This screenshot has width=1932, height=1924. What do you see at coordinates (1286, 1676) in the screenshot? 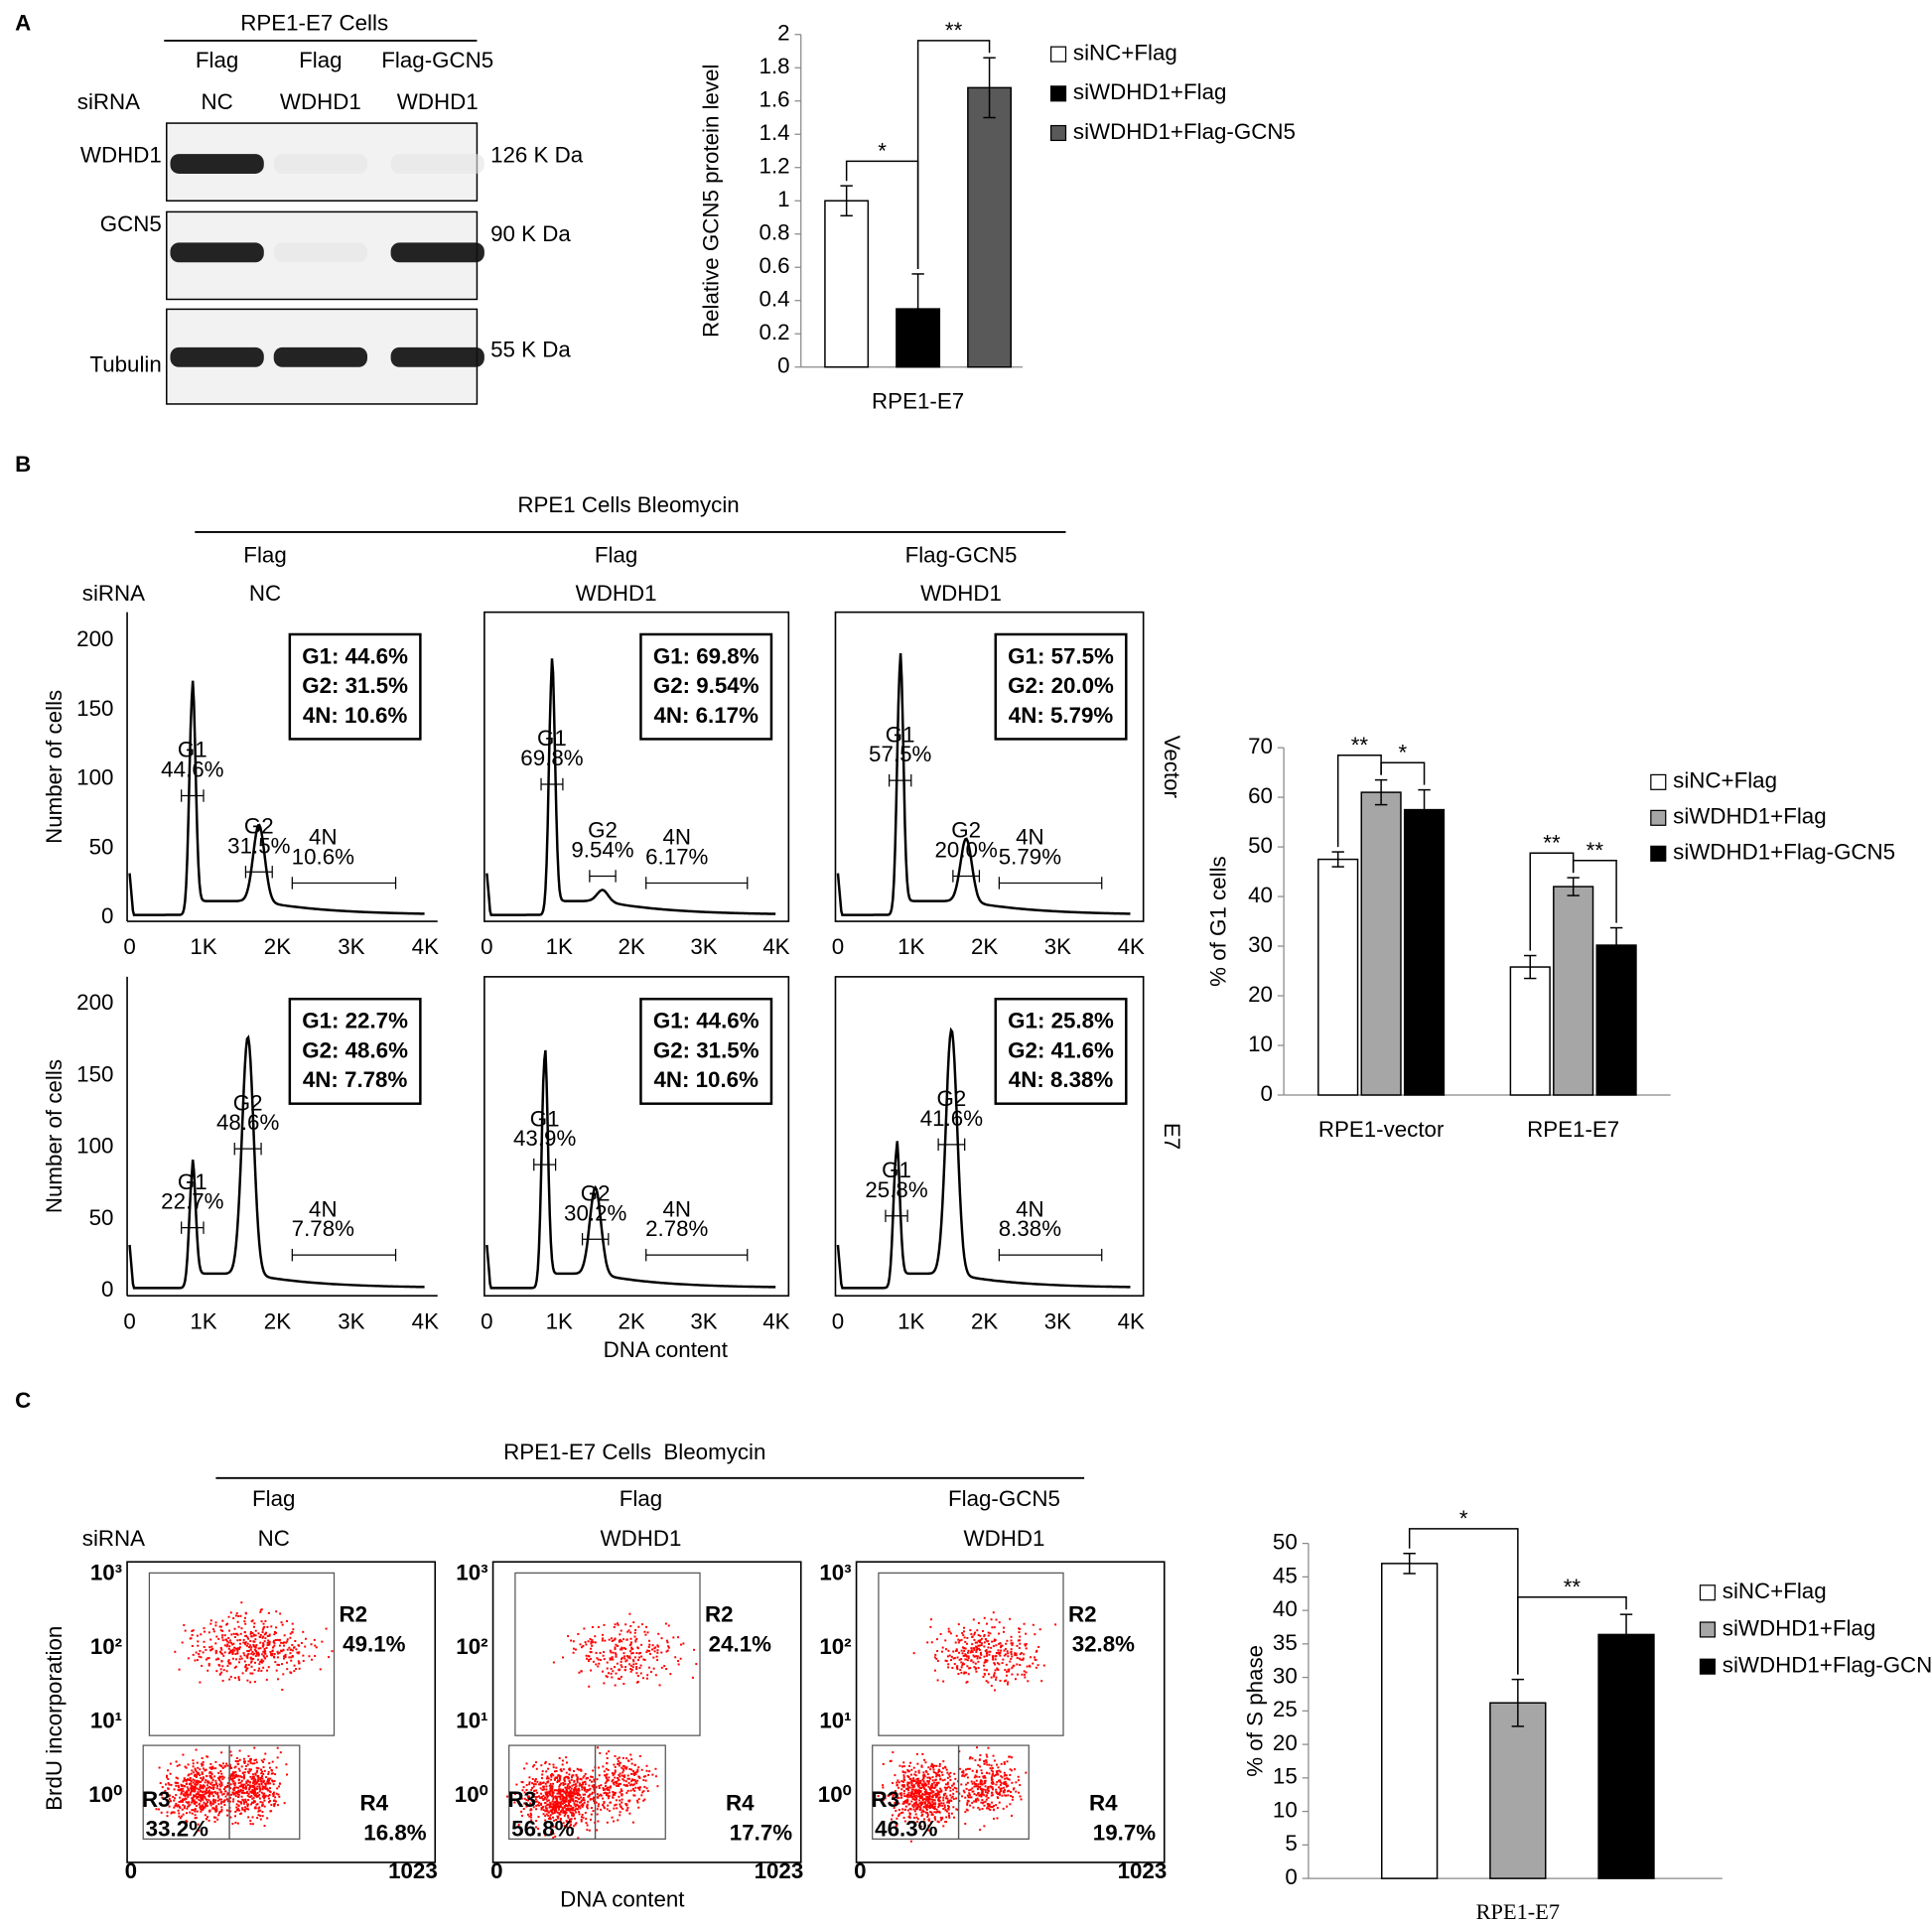
I see `y-tick-label: 30` at bounding box center [1286, 1676].